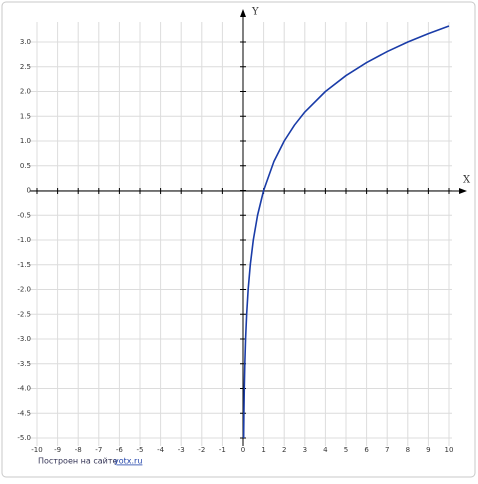 Image resolution: width=478 pixels, height=484 pixels. What do you see at coordinates (24, 389) in the screenshot?
I see `y-tick-label: -4.0` at bounding box center [24, 389].